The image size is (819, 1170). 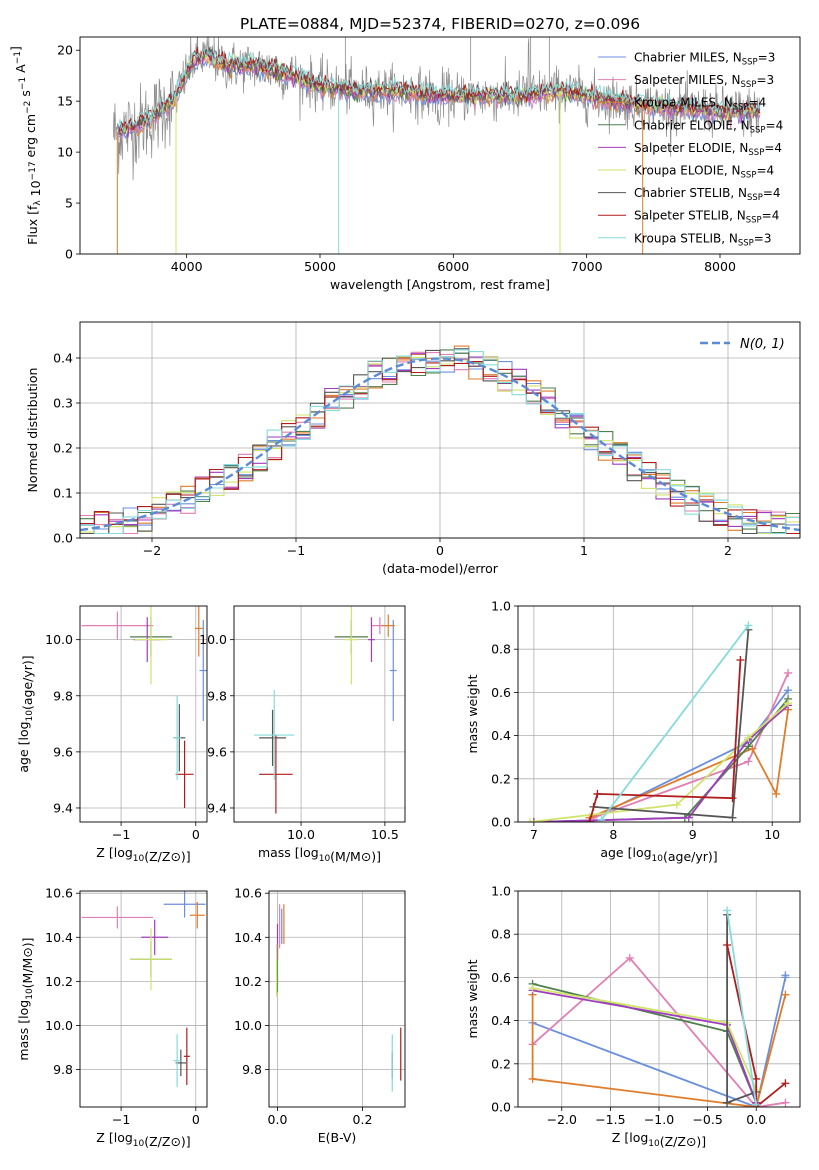 What do you see at coordinates (363, 1119) in the screenshot?
I see `x-tick-label: 0.2` at bounding box center [363, 1119].